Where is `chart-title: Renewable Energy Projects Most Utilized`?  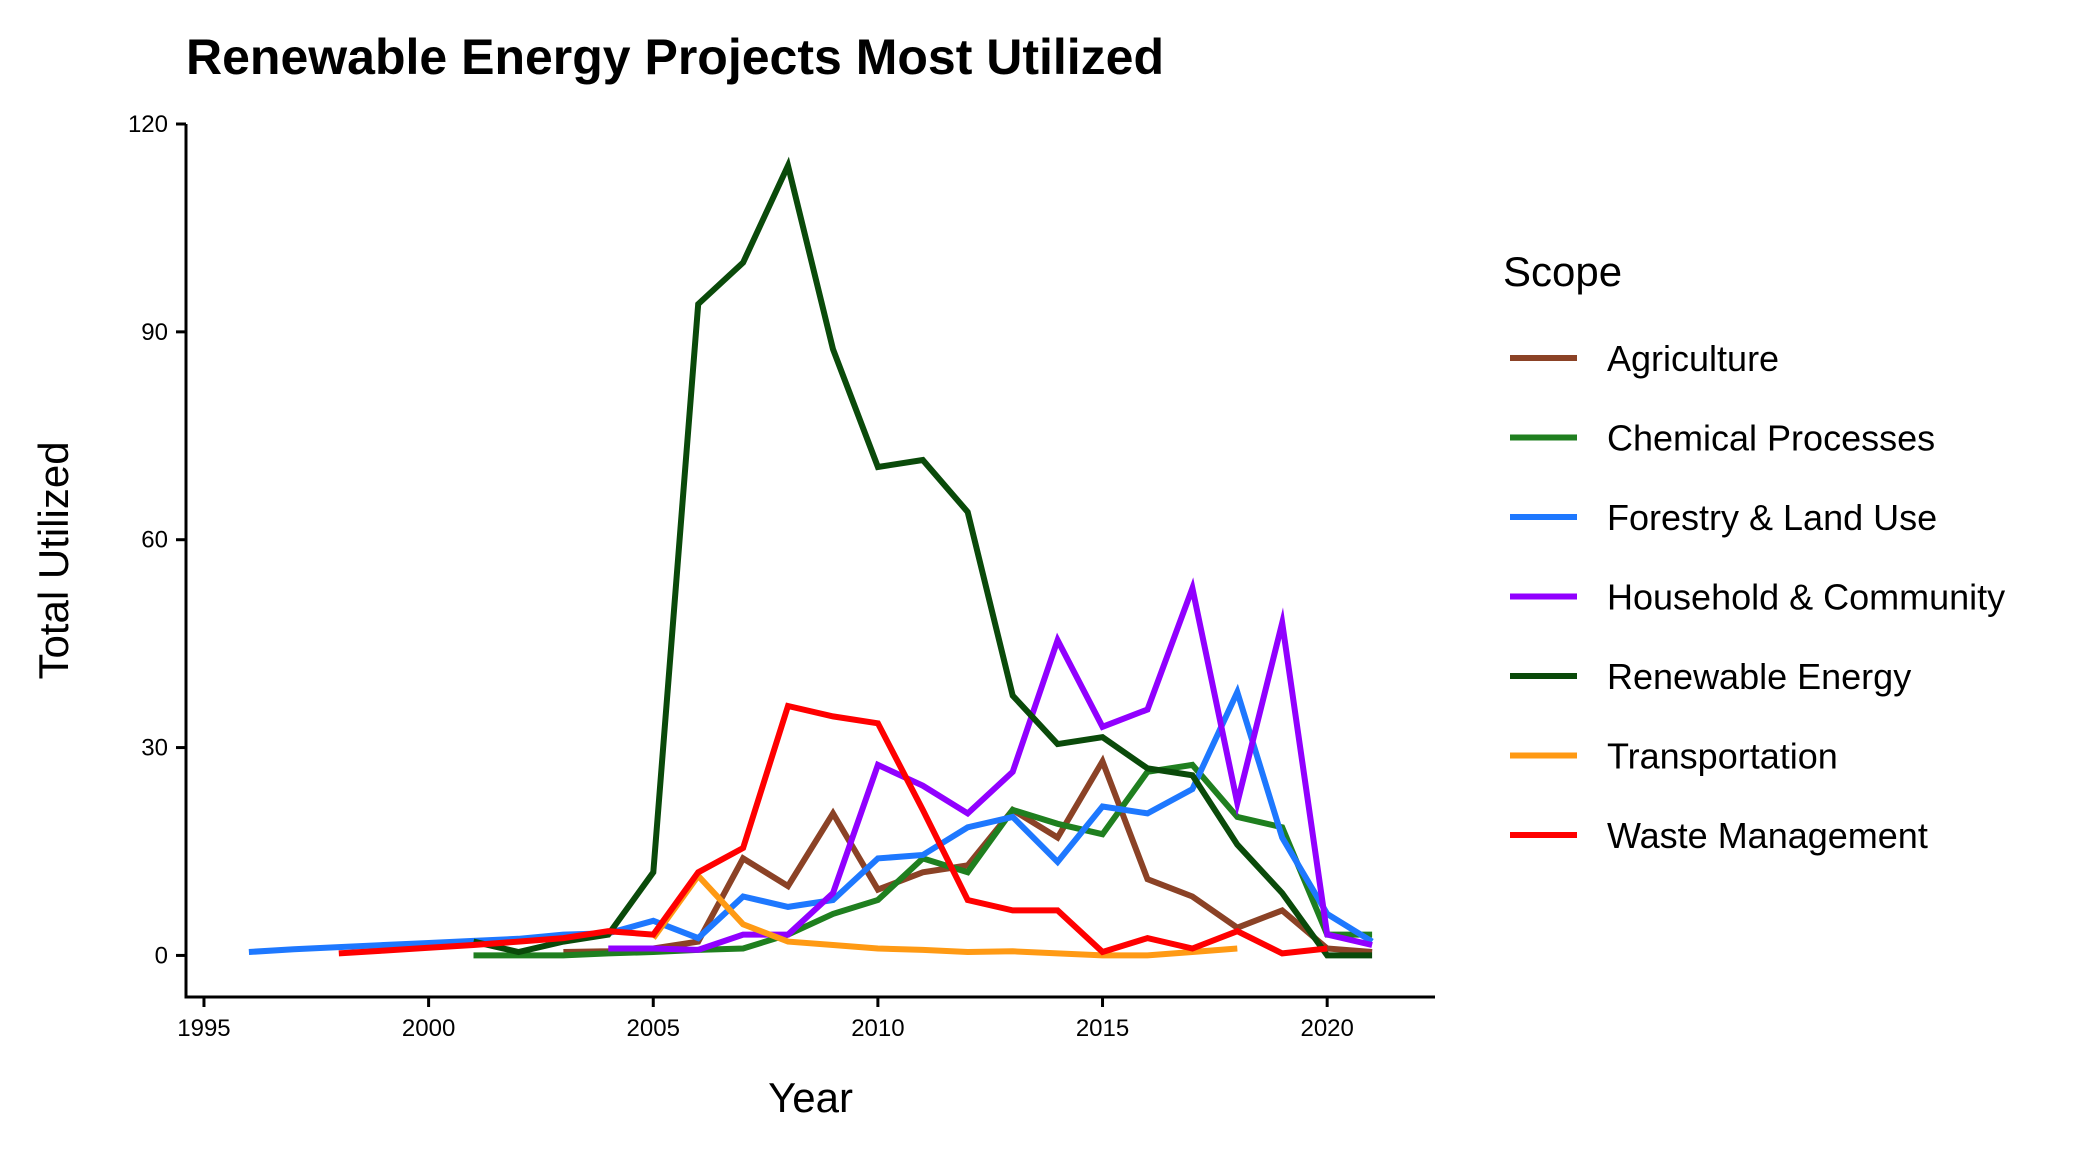
chart-title: Renewable Energy Projects Most Utilized is located at coordinates (675, 57).